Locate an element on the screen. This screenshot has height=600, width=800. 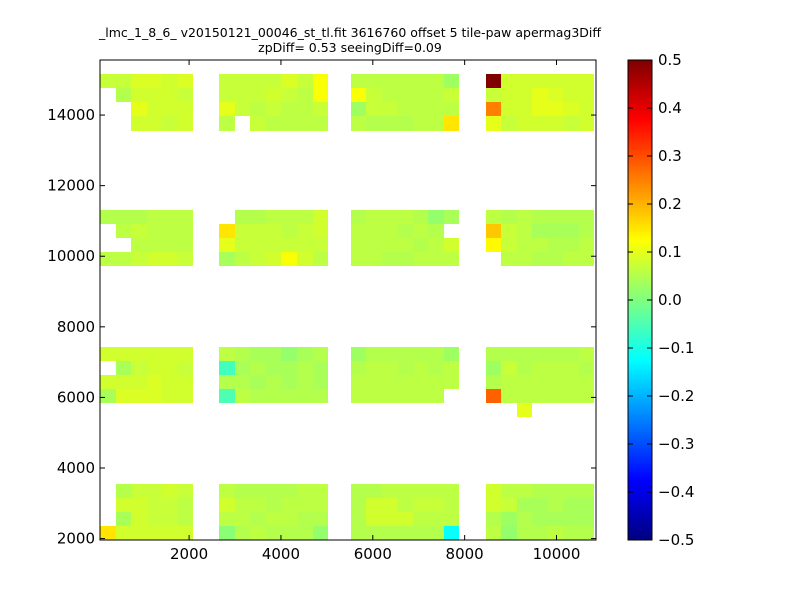
colorbar-tick-label: −0.4 is located at coordinates (676, 492).